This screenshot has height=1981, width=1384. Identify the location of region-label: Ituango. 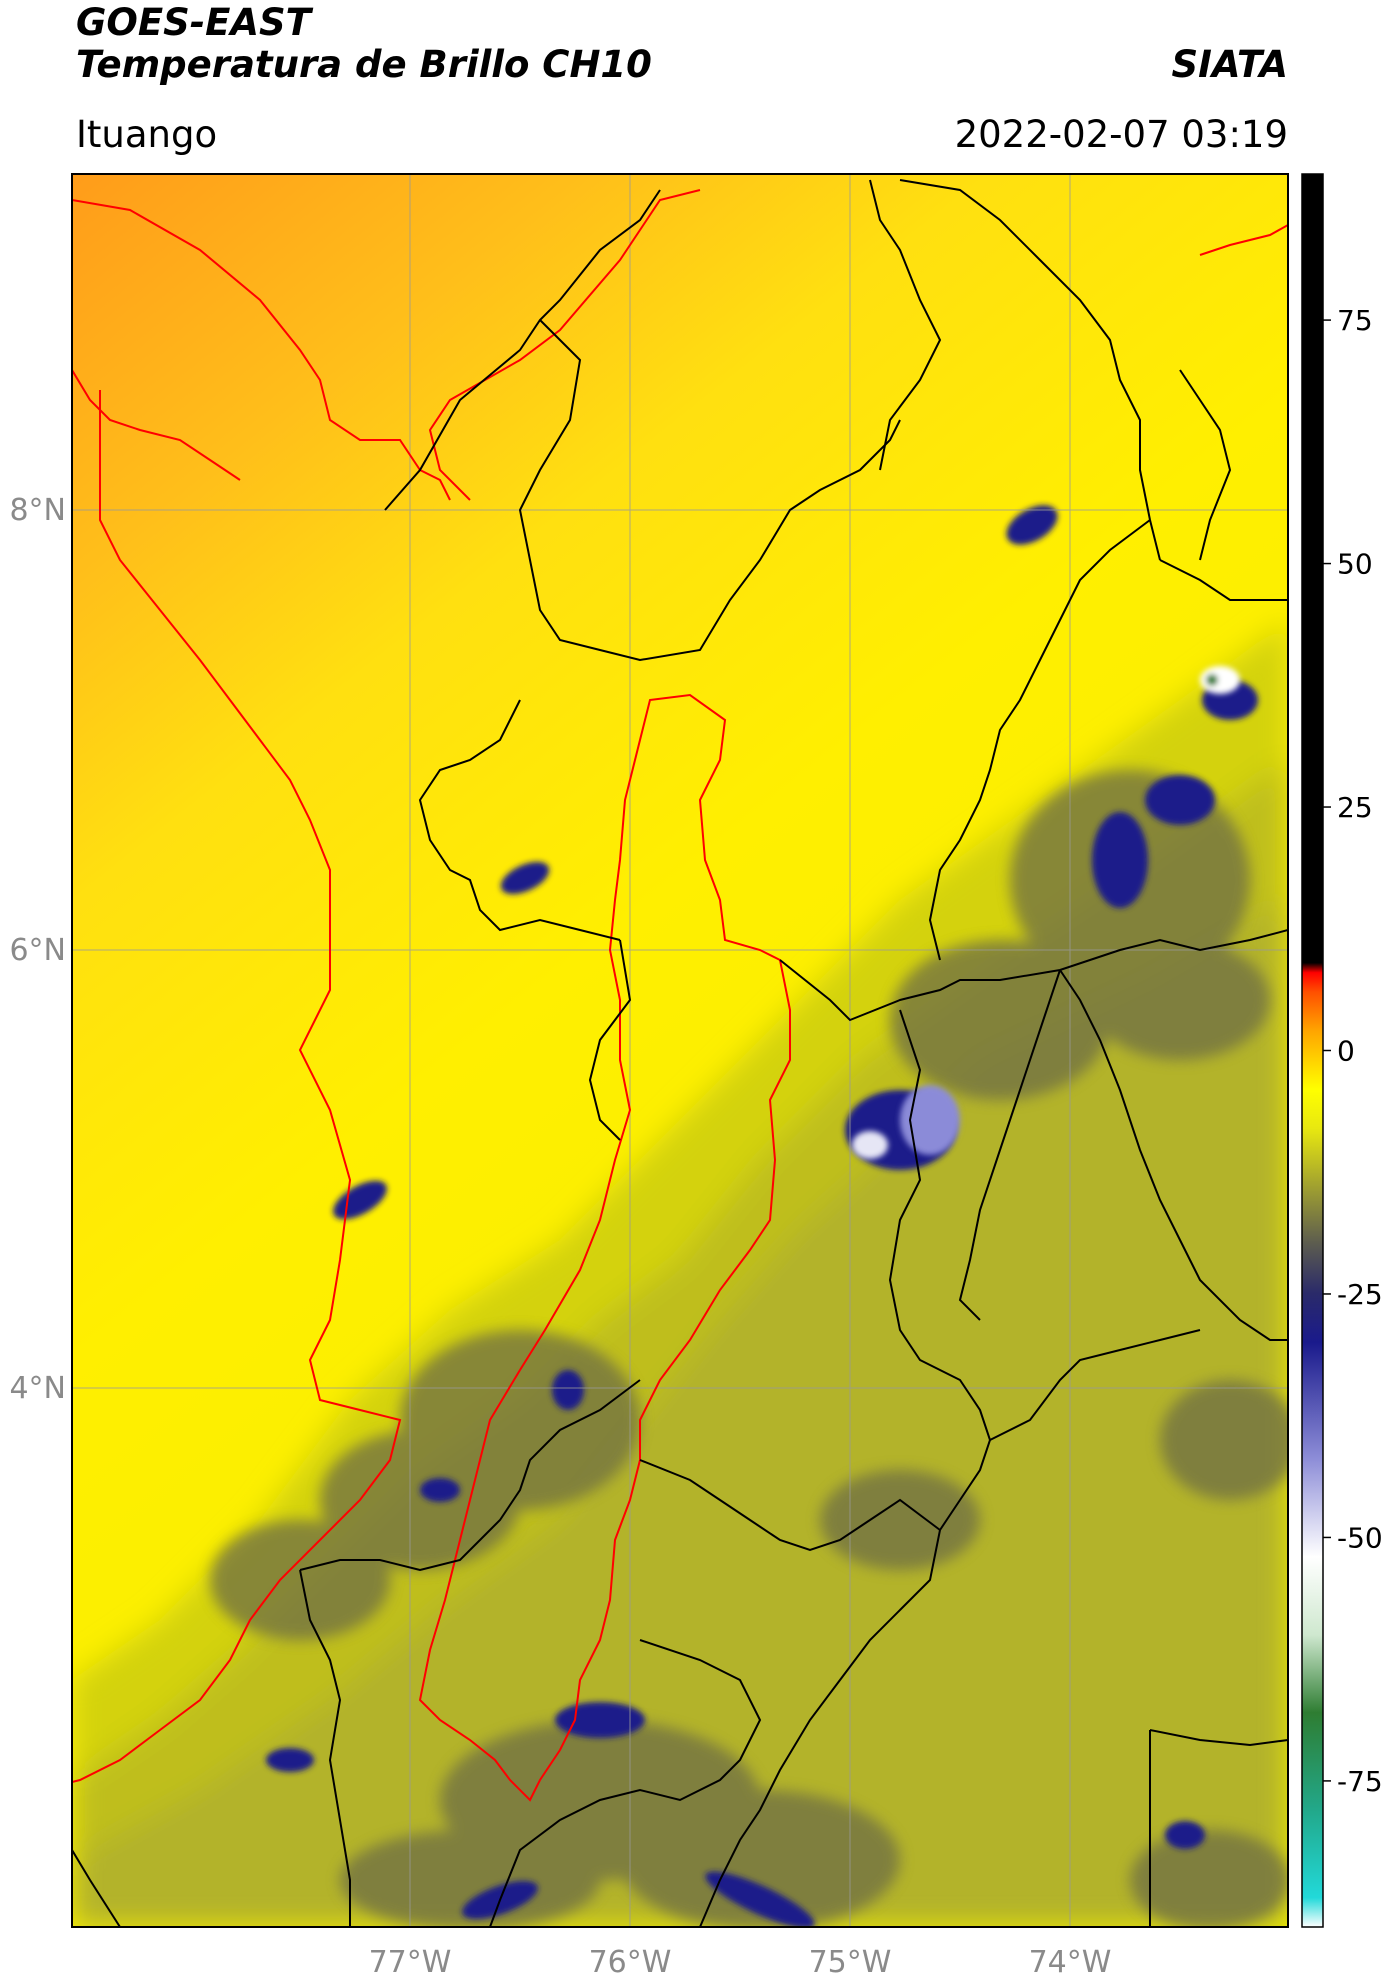
(147, 134).